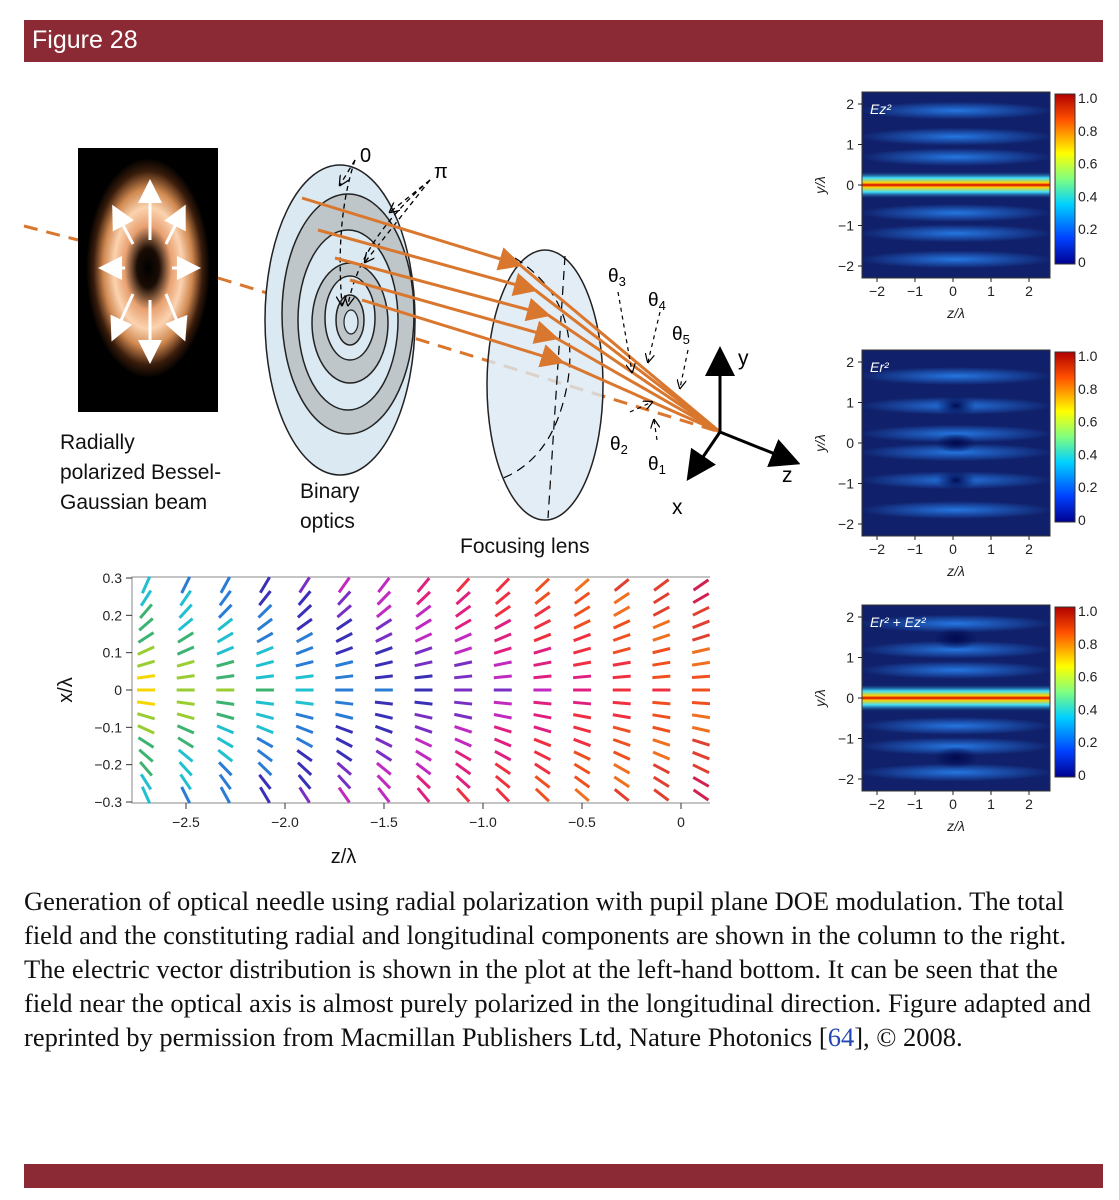  I want to click on y-tick-label: −1, so click(846, 484).